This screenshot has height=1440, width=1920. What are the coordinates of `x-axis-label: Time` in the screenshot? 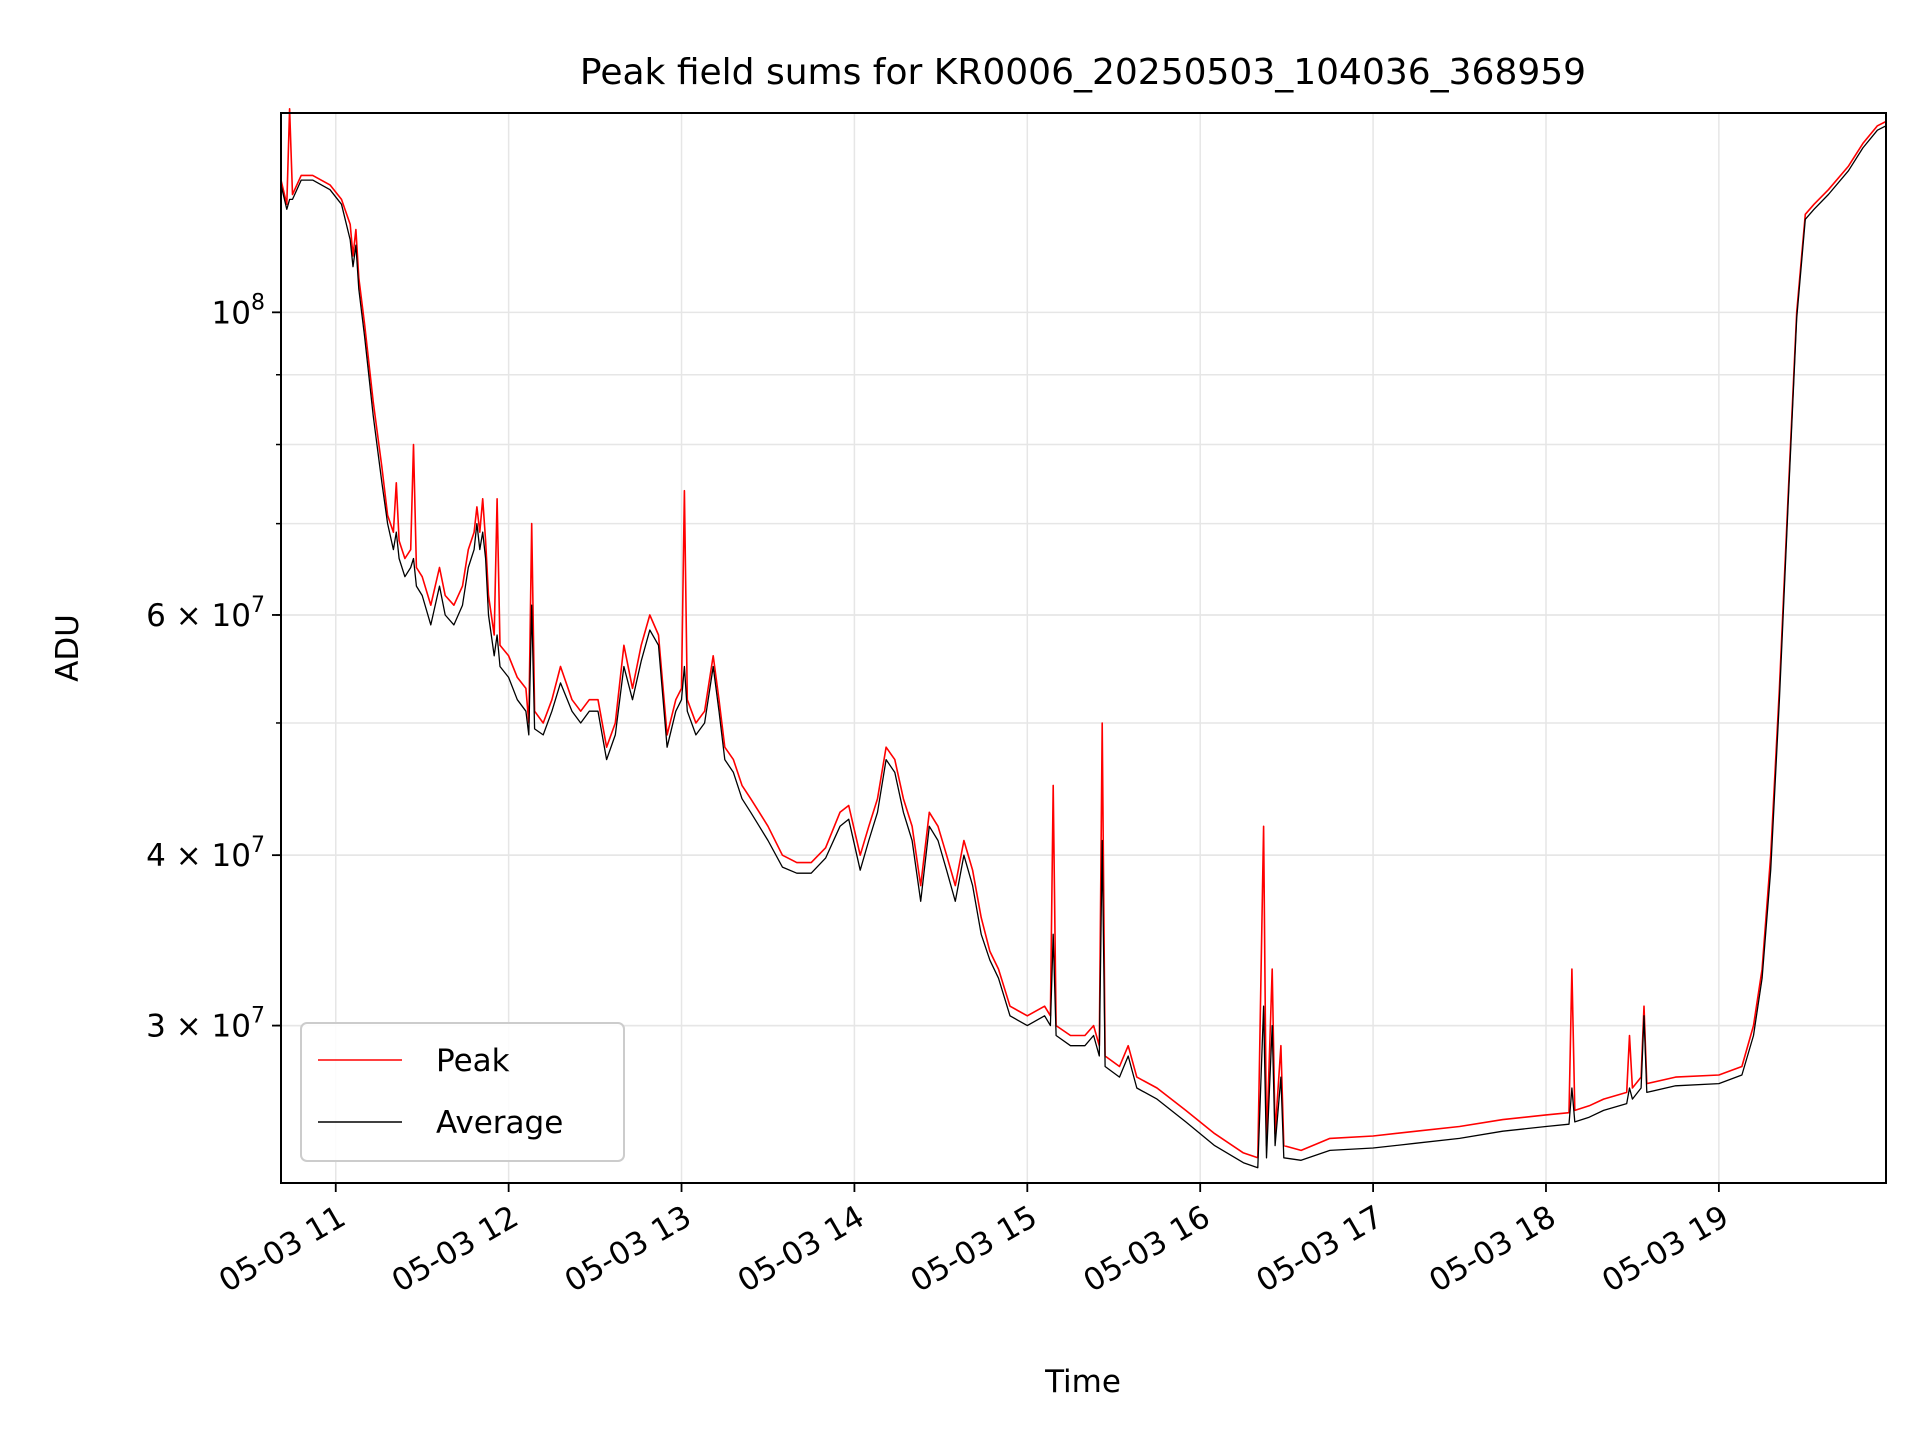 It's located at (1082, 1382).